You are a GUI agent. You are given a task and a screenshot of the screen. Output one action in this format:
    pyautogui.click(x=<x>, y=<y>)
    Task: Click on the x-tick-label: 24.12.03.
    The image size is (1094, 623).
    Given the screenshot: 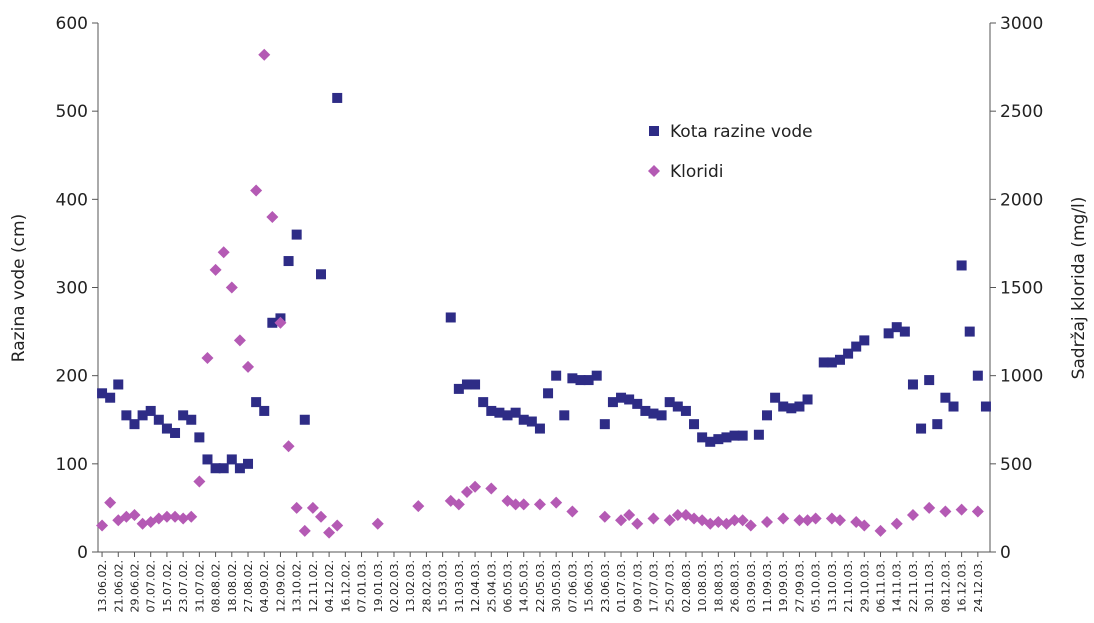 What is the action you would take?
    pyautogui.click(x=978, y=586)
    